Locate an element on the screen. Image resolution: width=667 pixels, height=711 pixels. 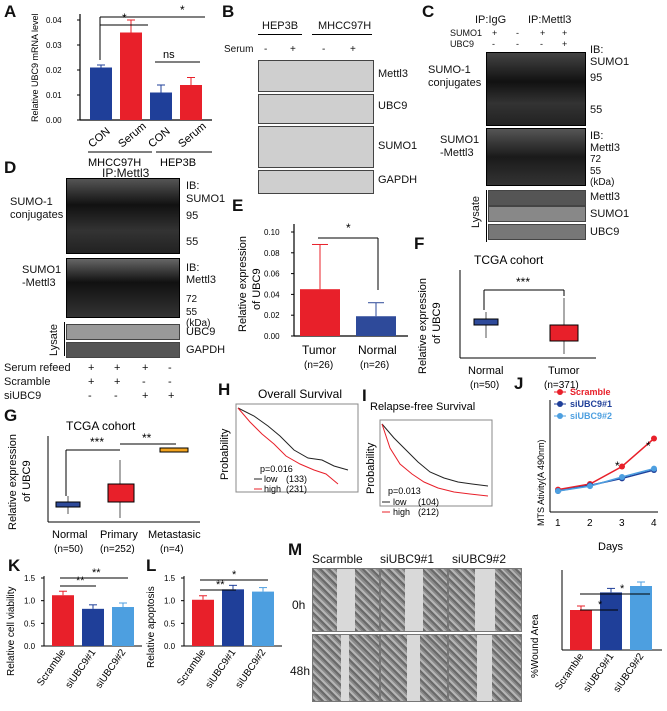
panel-k-sig-1: ** is located at coordinates (80, 581).